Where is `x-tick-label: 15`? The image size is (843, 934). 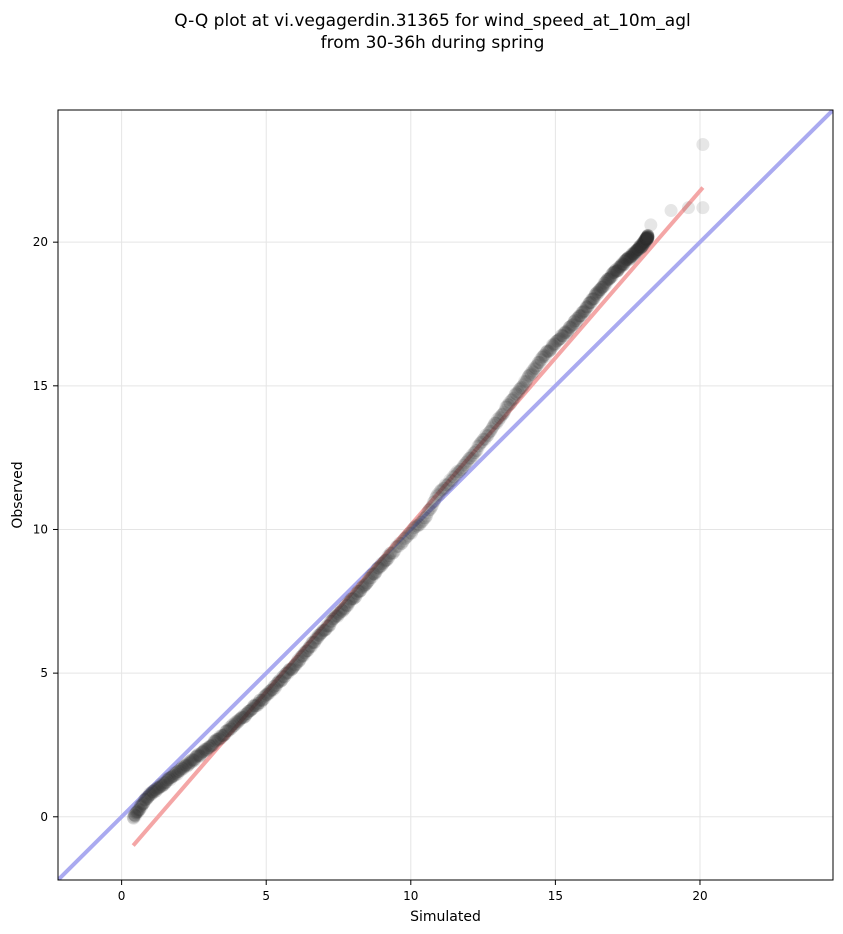
x-tick-label: 15 is located at coordinates (555, 896).